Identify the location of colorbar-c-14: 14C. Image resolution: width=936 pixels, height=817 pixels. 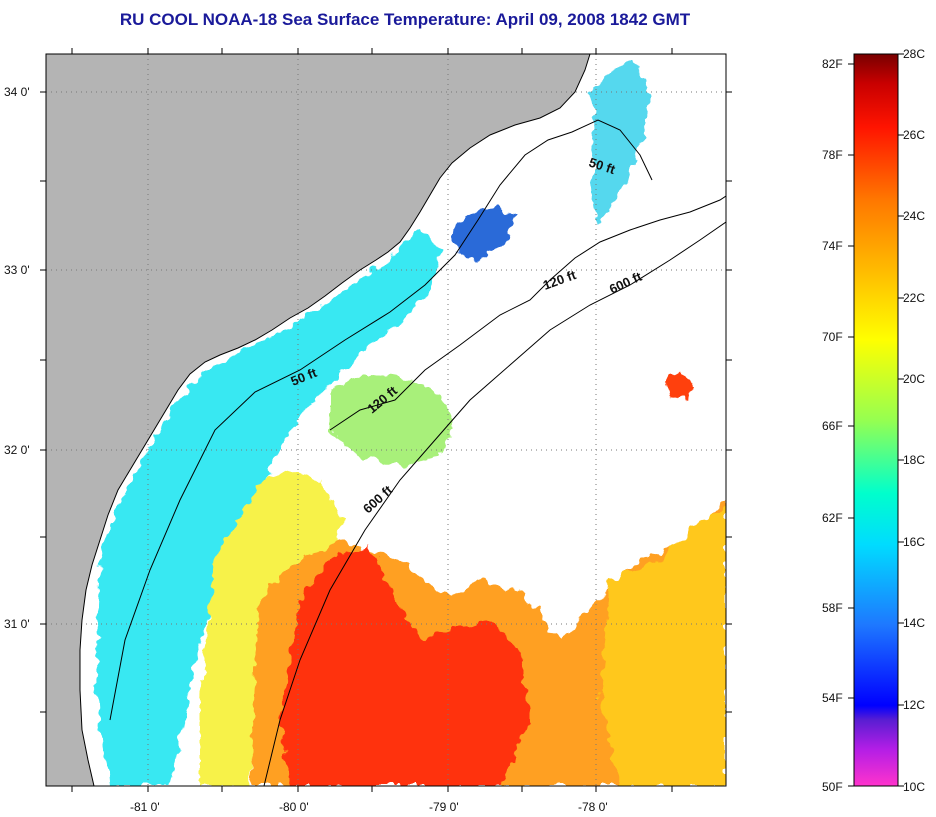
(914, 623).